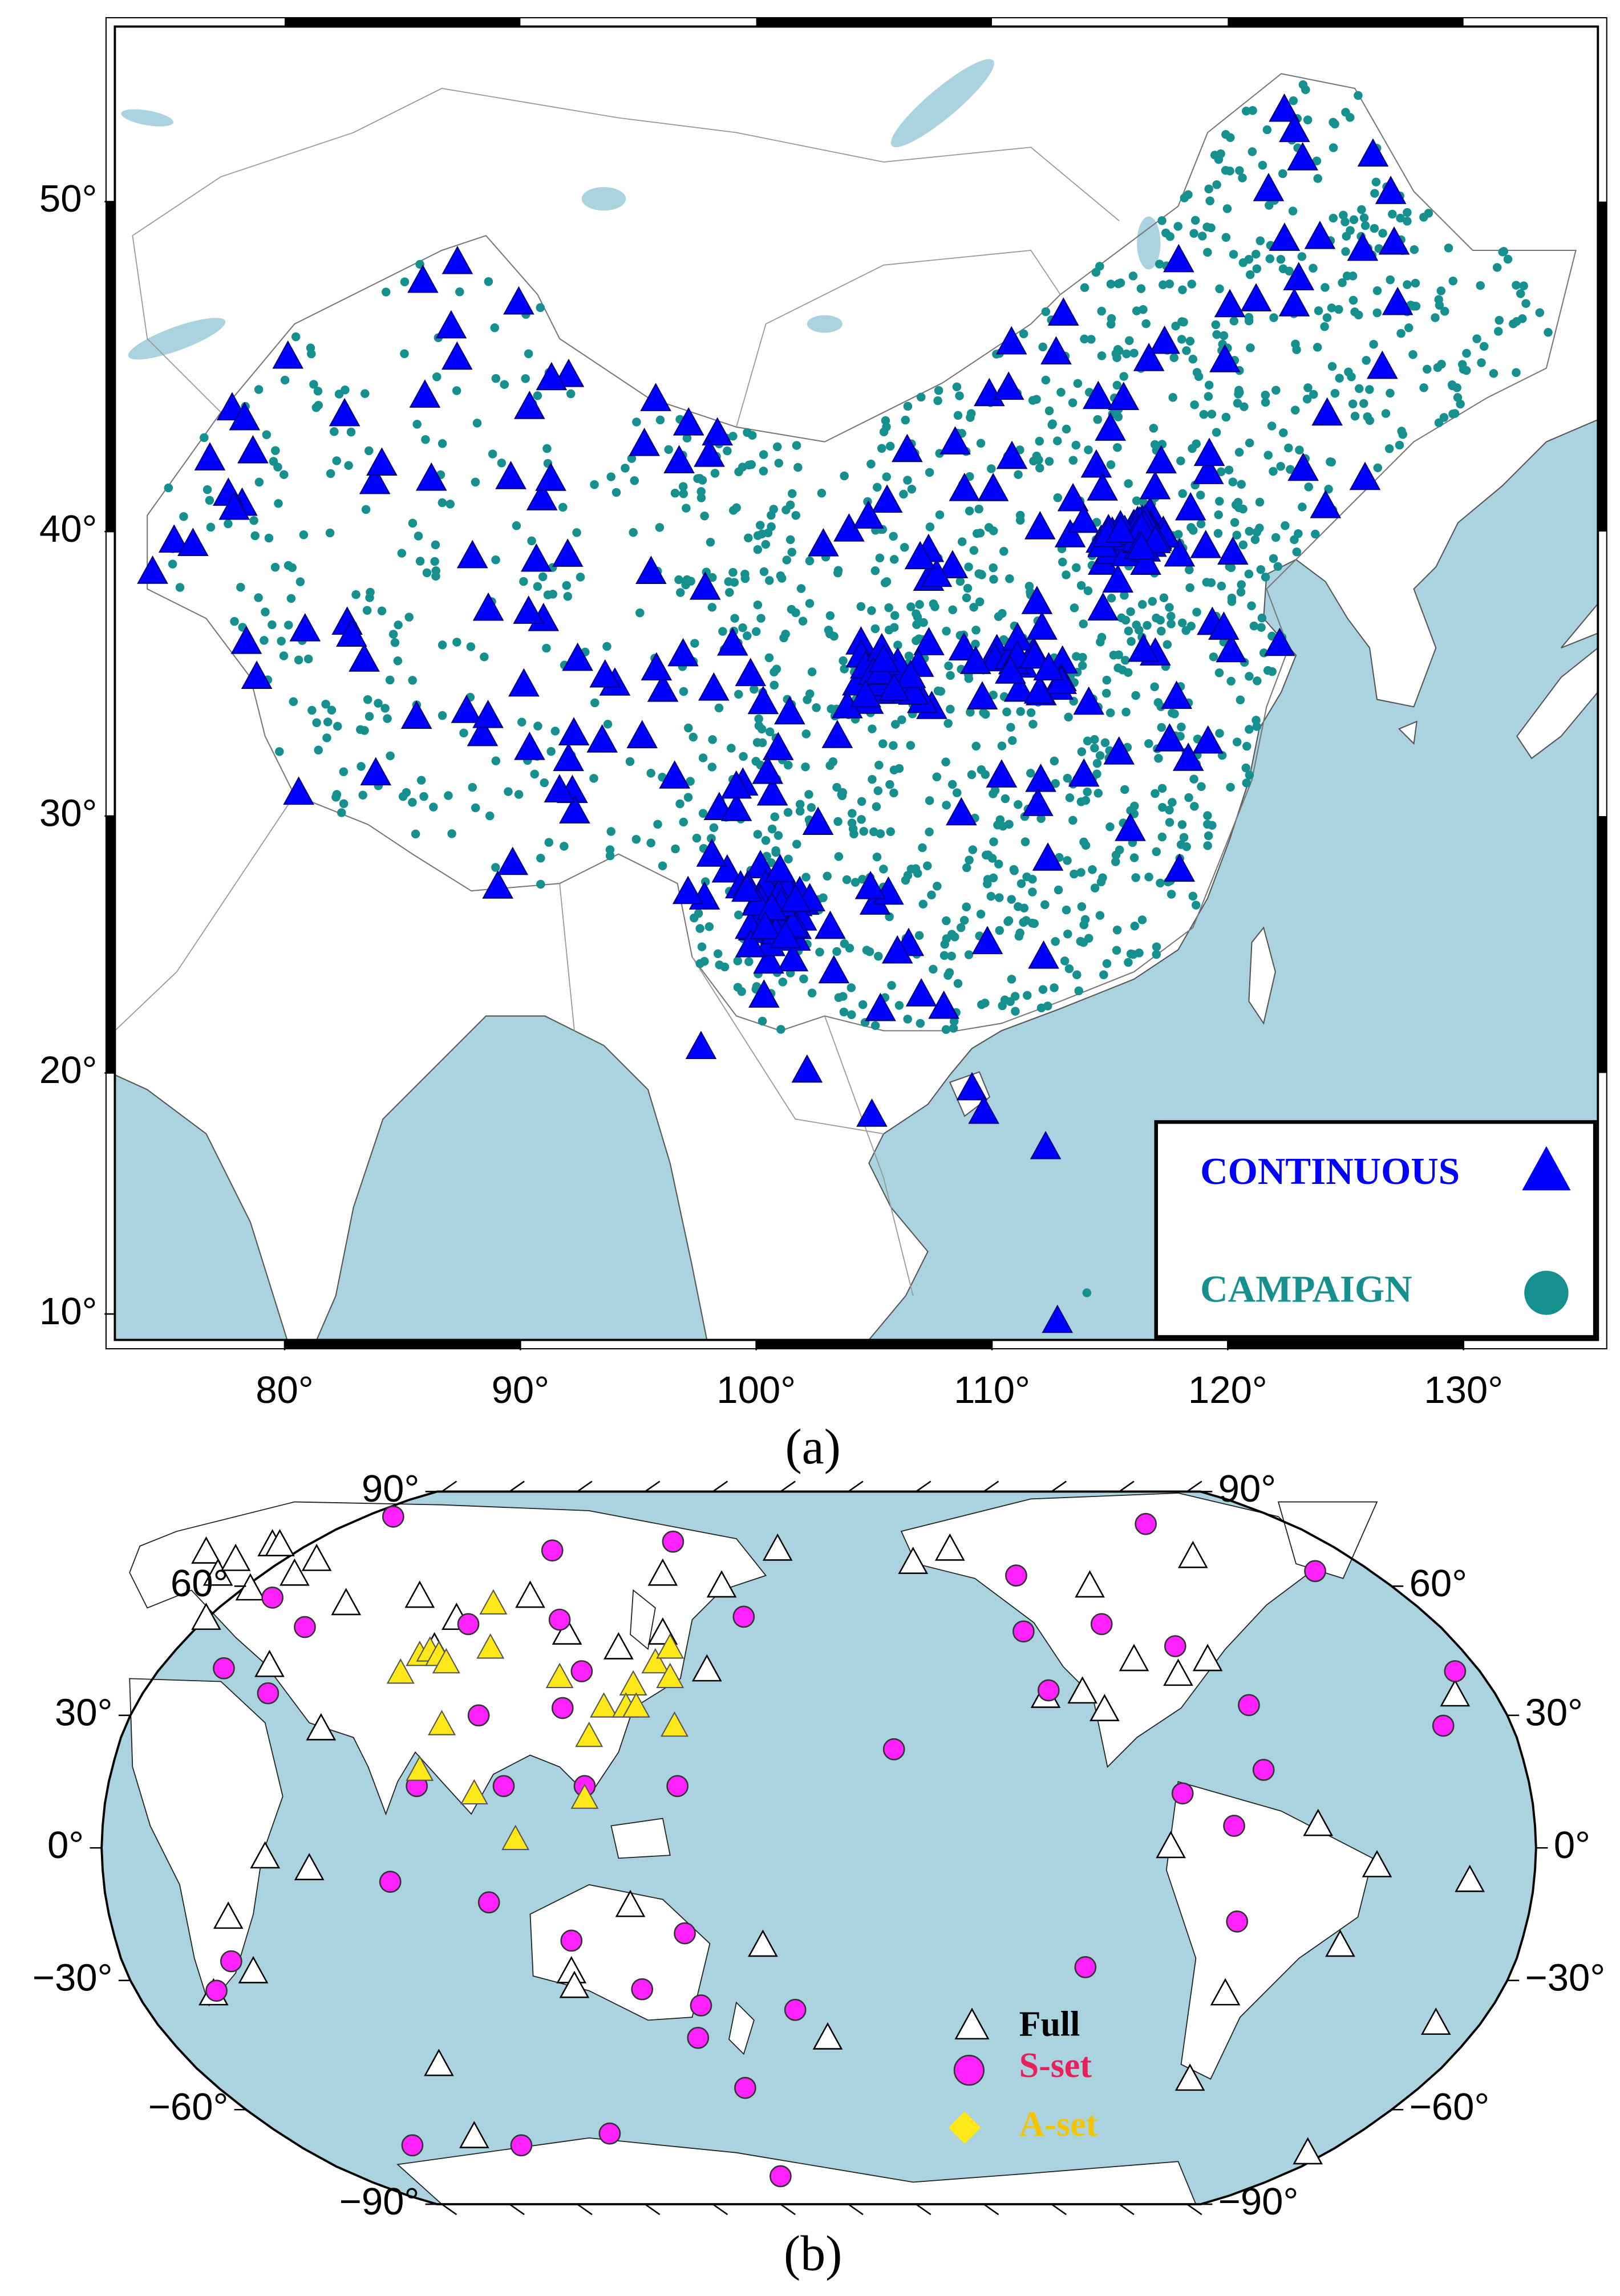 The height and width of the screenshot is (2296, 1620). I want to click on a-set-station, so click(604, 1705).